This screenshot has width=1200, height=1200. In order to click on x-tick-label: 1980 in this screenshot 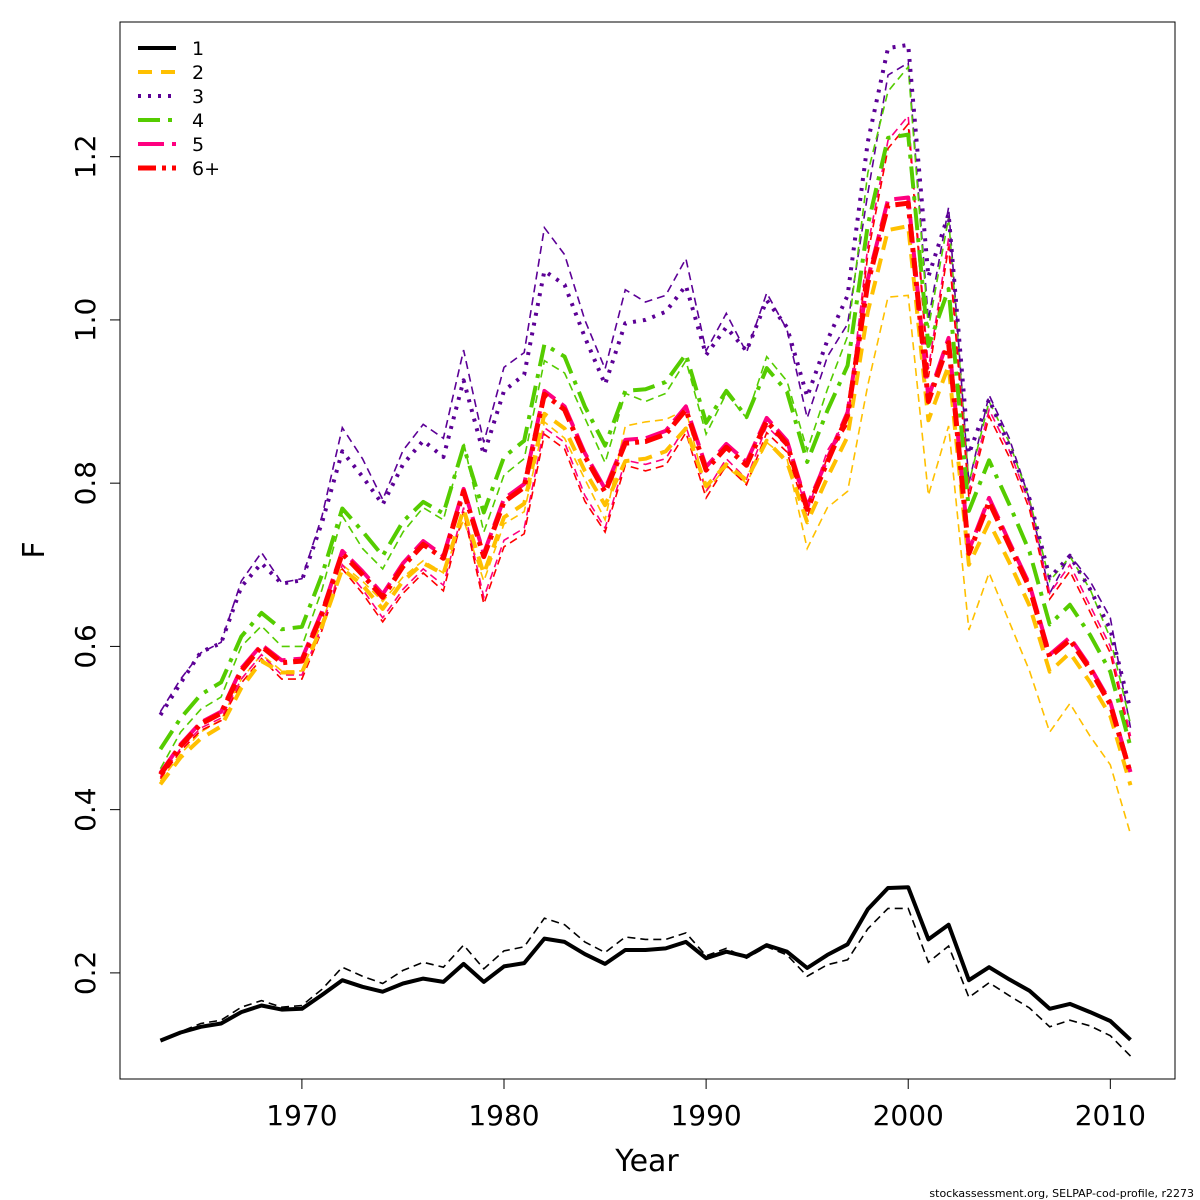, I will do `click(503, 1115)`.